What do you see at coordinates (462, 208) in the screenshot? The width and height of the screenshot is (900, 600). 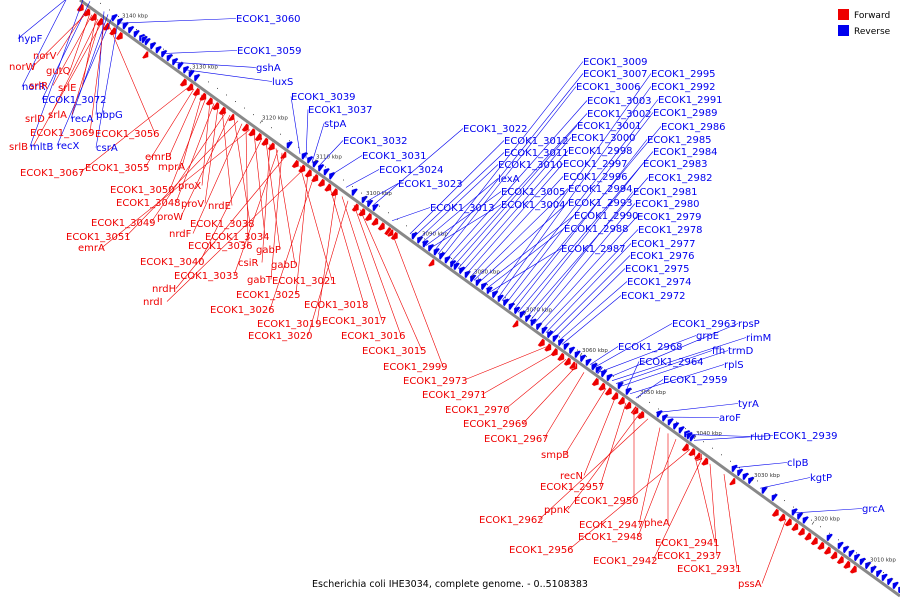 I see `reverse-gene-label: ECOK1_3013` at bounding box center [462, 208].